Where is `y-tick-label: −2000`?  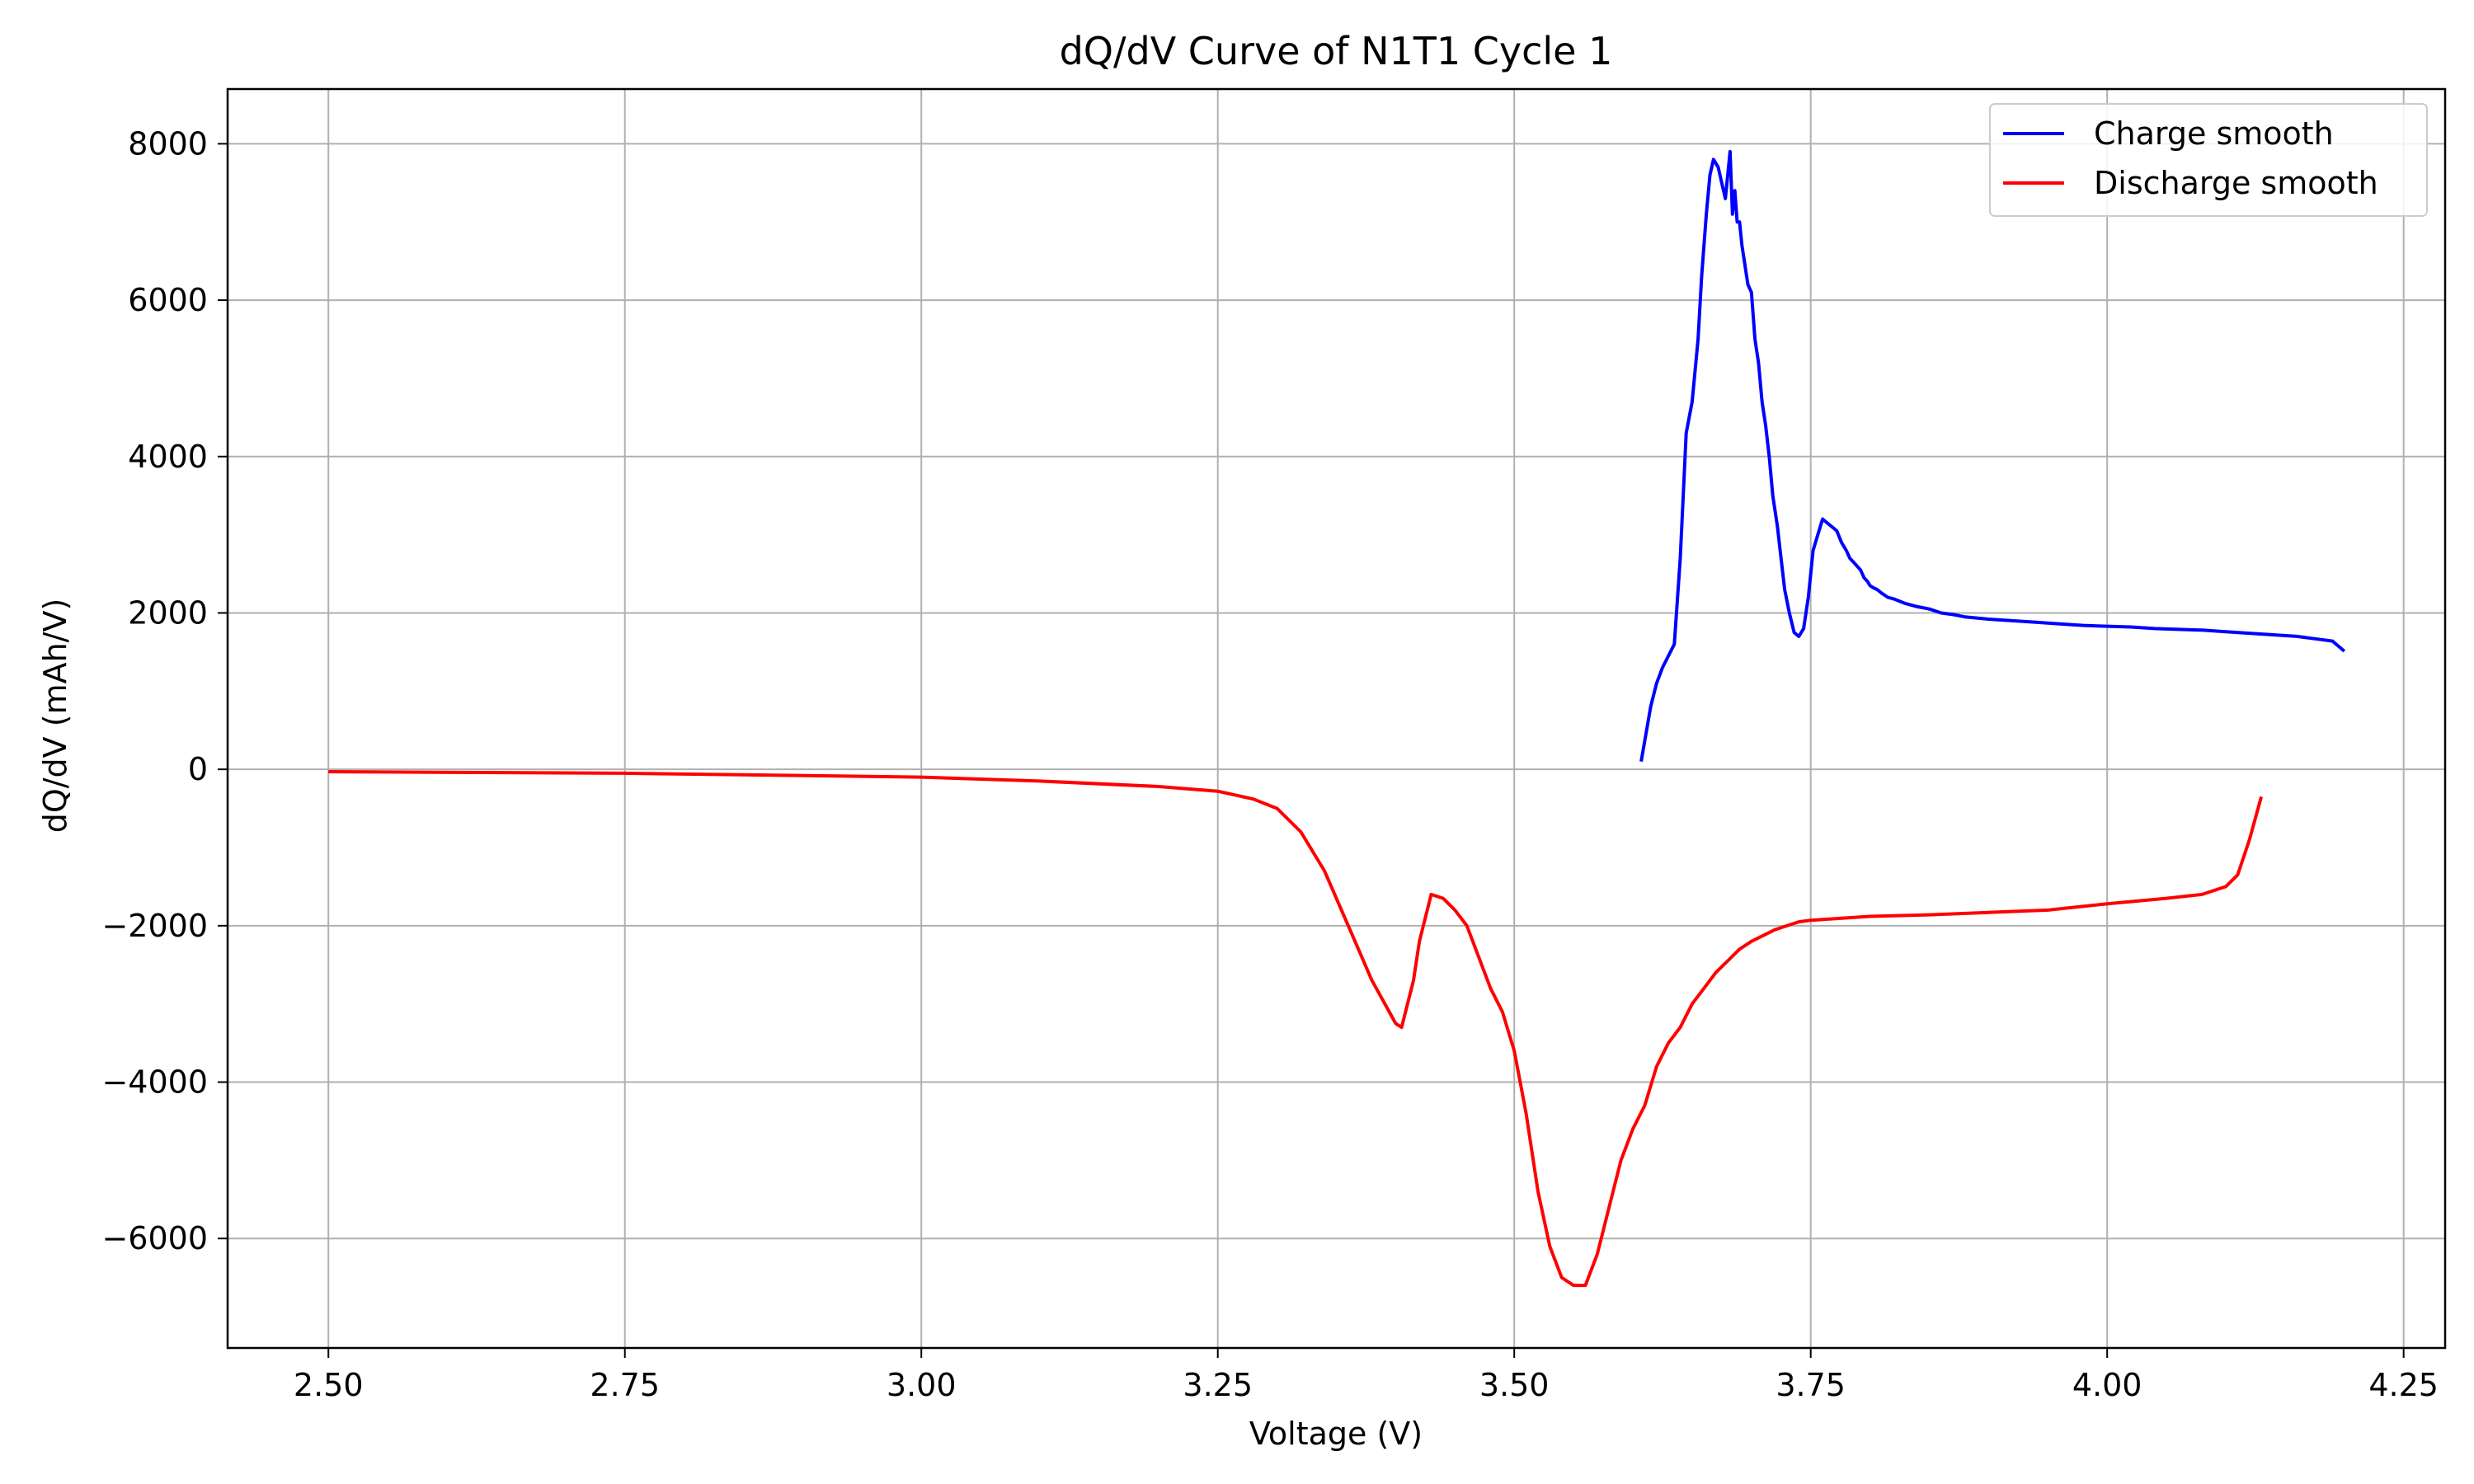 y-tick-label: −2000 is located at coordinates (154, 926).